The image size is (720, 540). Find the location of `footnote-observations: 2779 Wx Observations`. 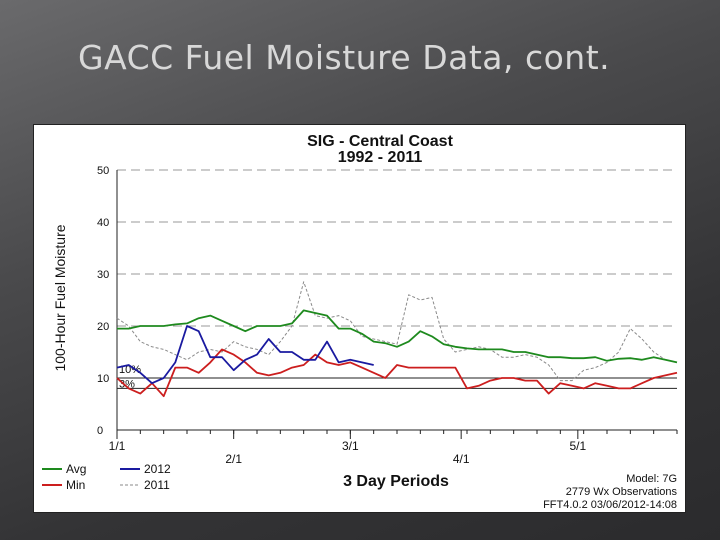

footnote-observations: 2779 Wx Observations is located at coordinates (622, 492).